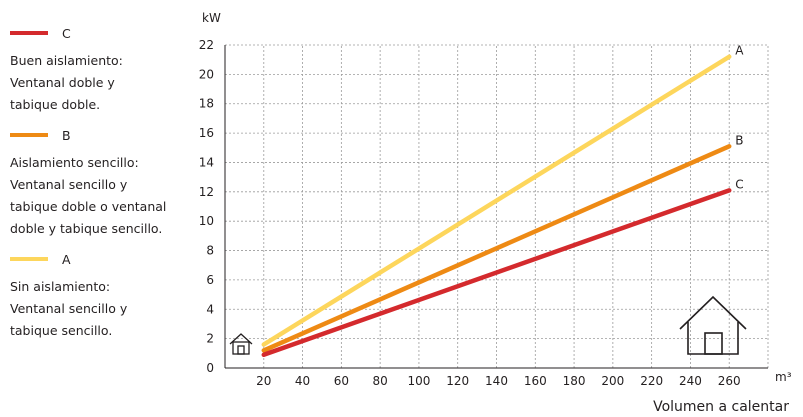 The height and width of the screenshot is (417, 803). What do you see at coordinates (418, 381) in the screenshot?
I see `x-tick-label: 100` at bounding box center [418, 381].